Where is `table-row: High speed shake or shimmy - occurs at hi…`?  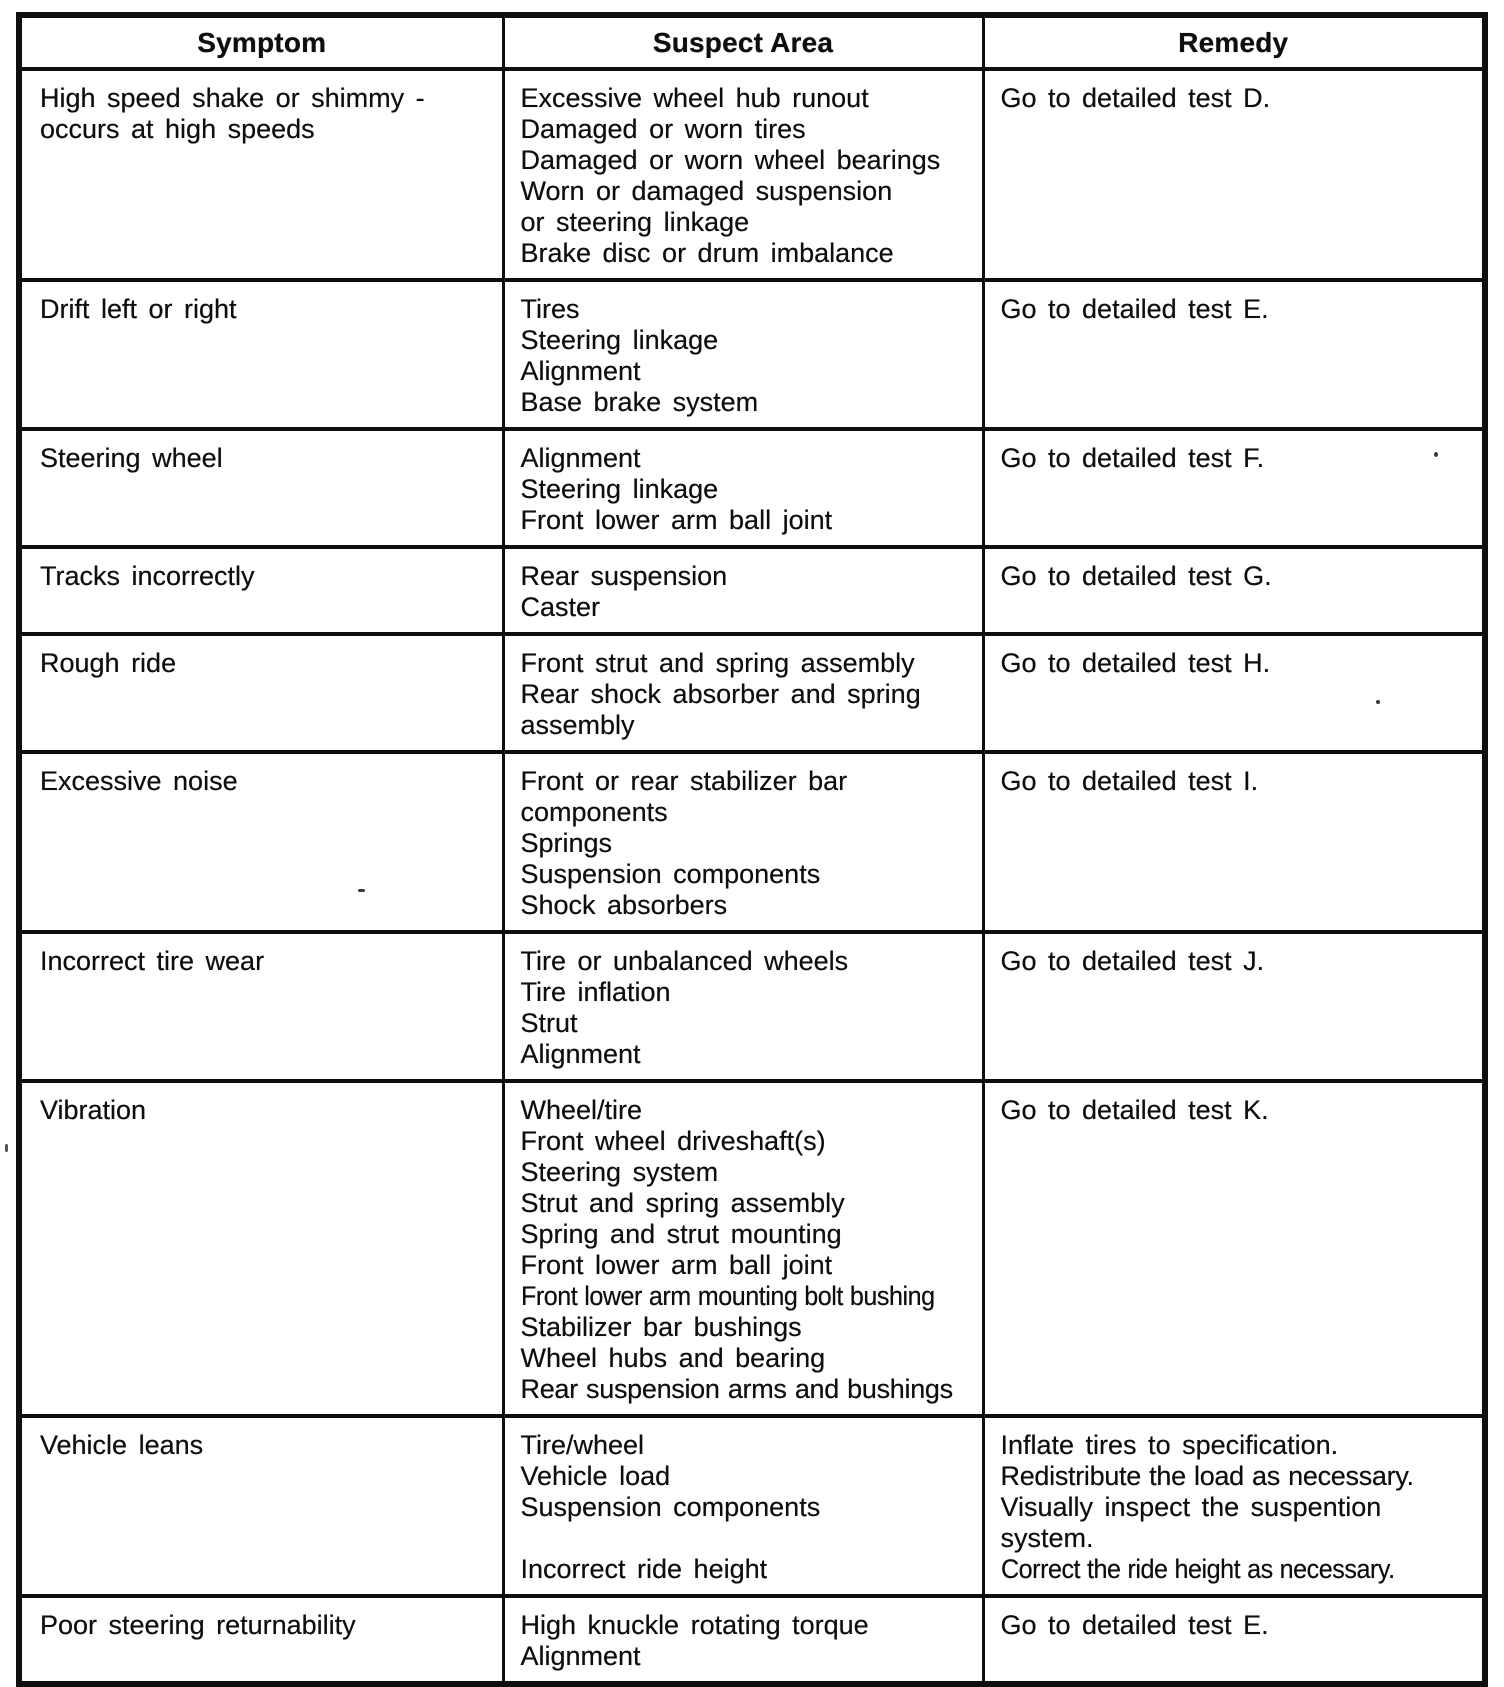 table-row: High speed shake or shimmy - occurs at hi… is located at coordinates (752, 174).